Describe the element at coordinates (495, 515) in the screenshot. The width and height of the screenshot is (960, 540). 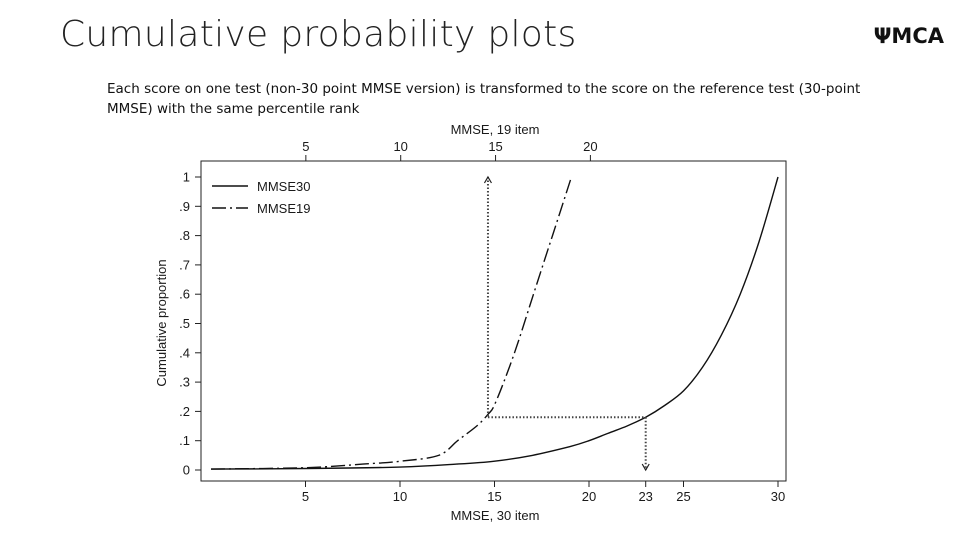
I see `x-axis-bottom-label: MMSE, 30 item` at that location.